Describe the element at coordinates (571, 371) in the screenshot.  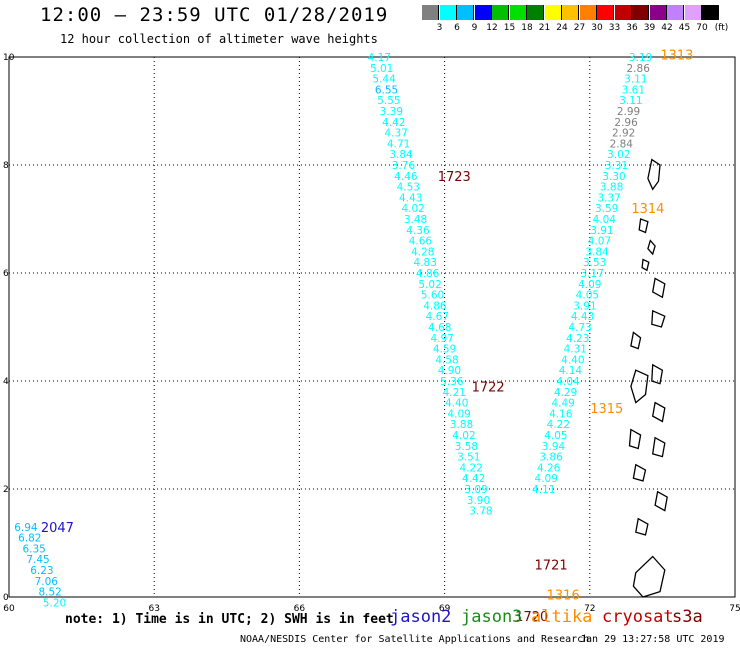
I see `swh-value: 4.14` at that location.